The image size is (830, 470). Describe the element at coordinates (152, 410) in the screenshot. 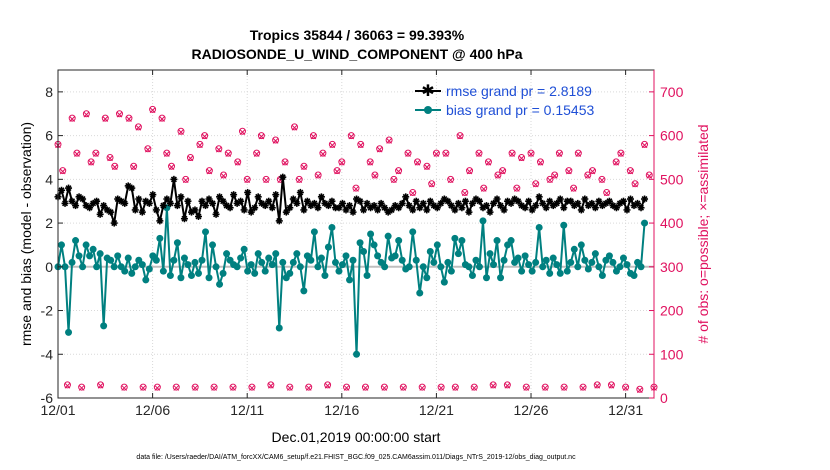

I see `x-tick-label: 12/06` at that location.